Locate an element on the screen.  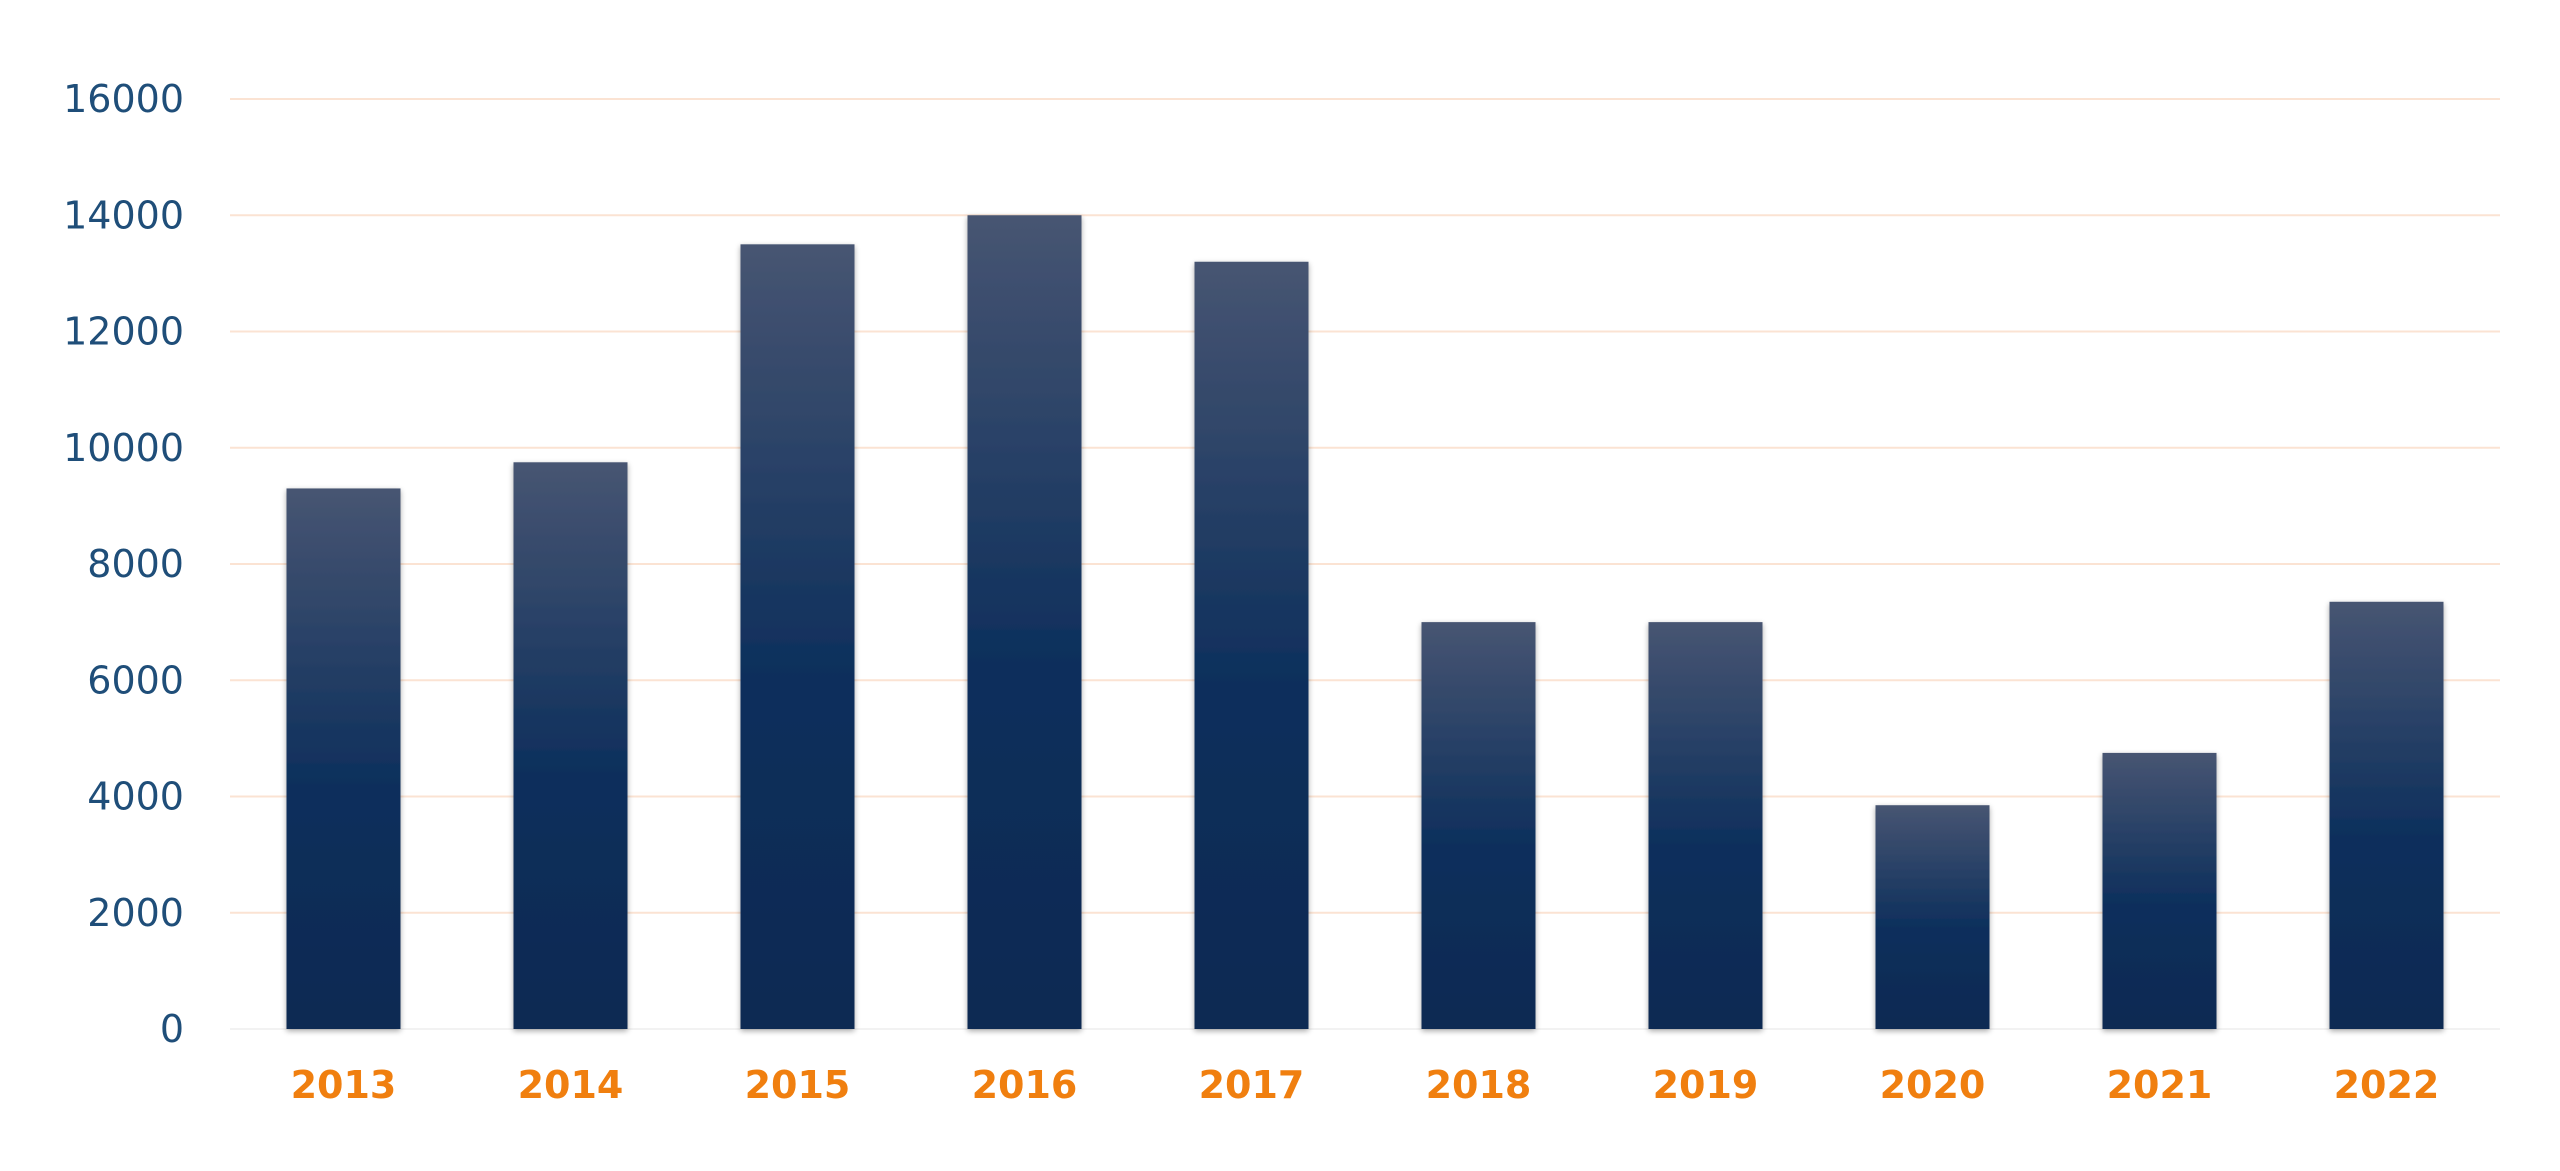
x-tick-label-2014: 2014 is located at coordinates (571, 1085).